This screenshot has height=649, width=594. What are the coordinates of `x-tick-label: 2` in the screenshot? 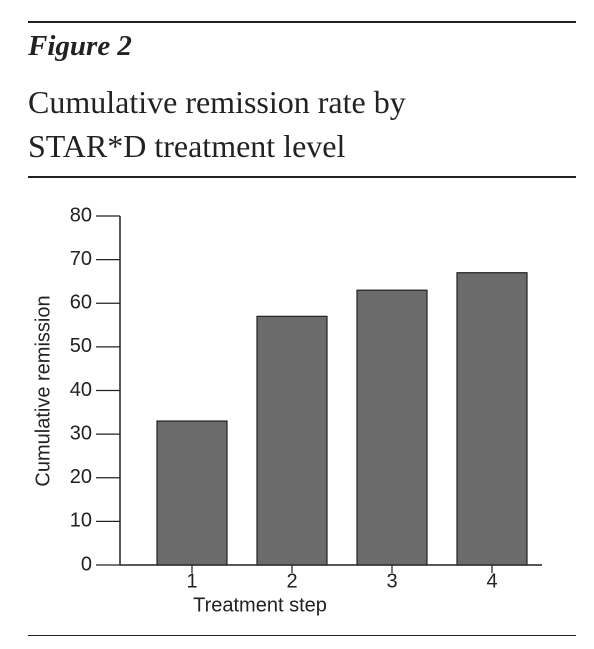 It's located at (291, 581).